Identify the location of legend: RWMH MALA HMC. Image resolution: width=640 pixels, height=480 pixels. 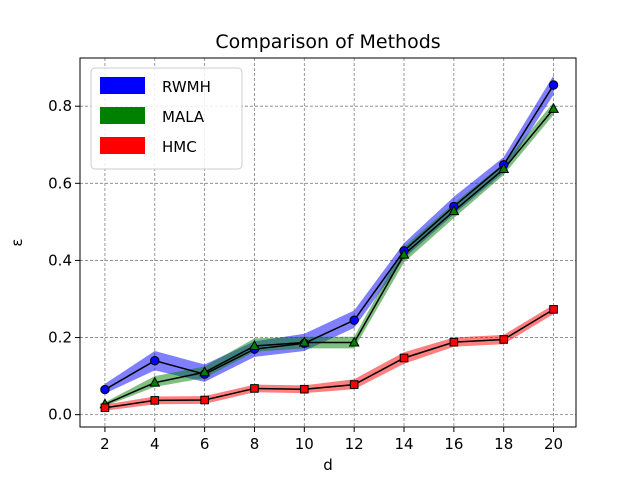
(166, 118).